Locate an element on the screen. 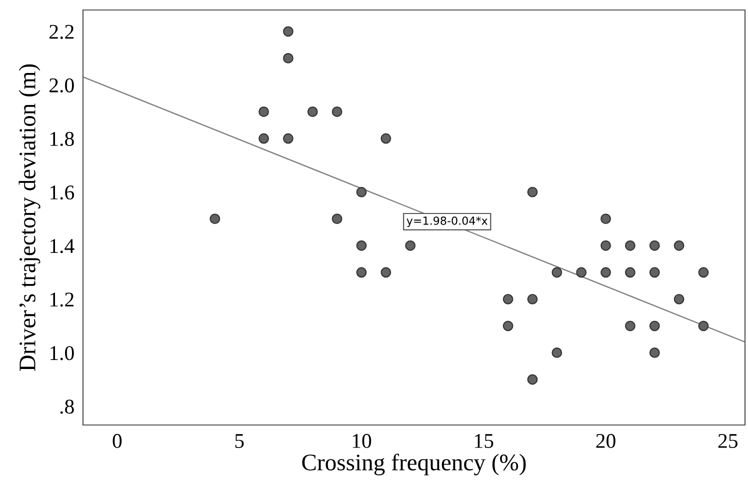  y-tick-label: 2.0 is located at coordinates (62, 85).